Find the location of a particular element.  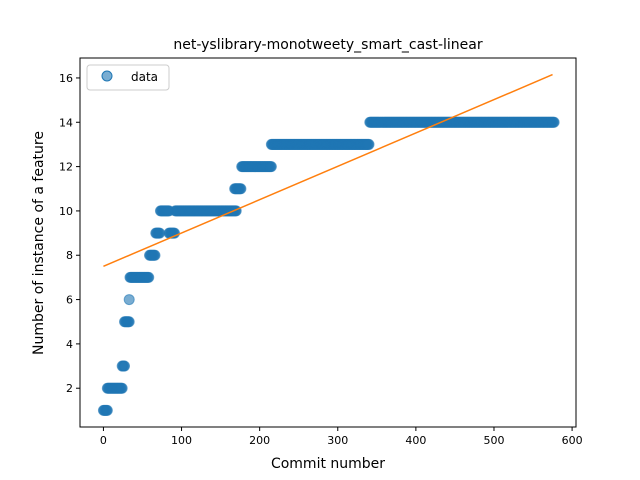

y-tick-label: 10 is located at coordinates (66, 211).